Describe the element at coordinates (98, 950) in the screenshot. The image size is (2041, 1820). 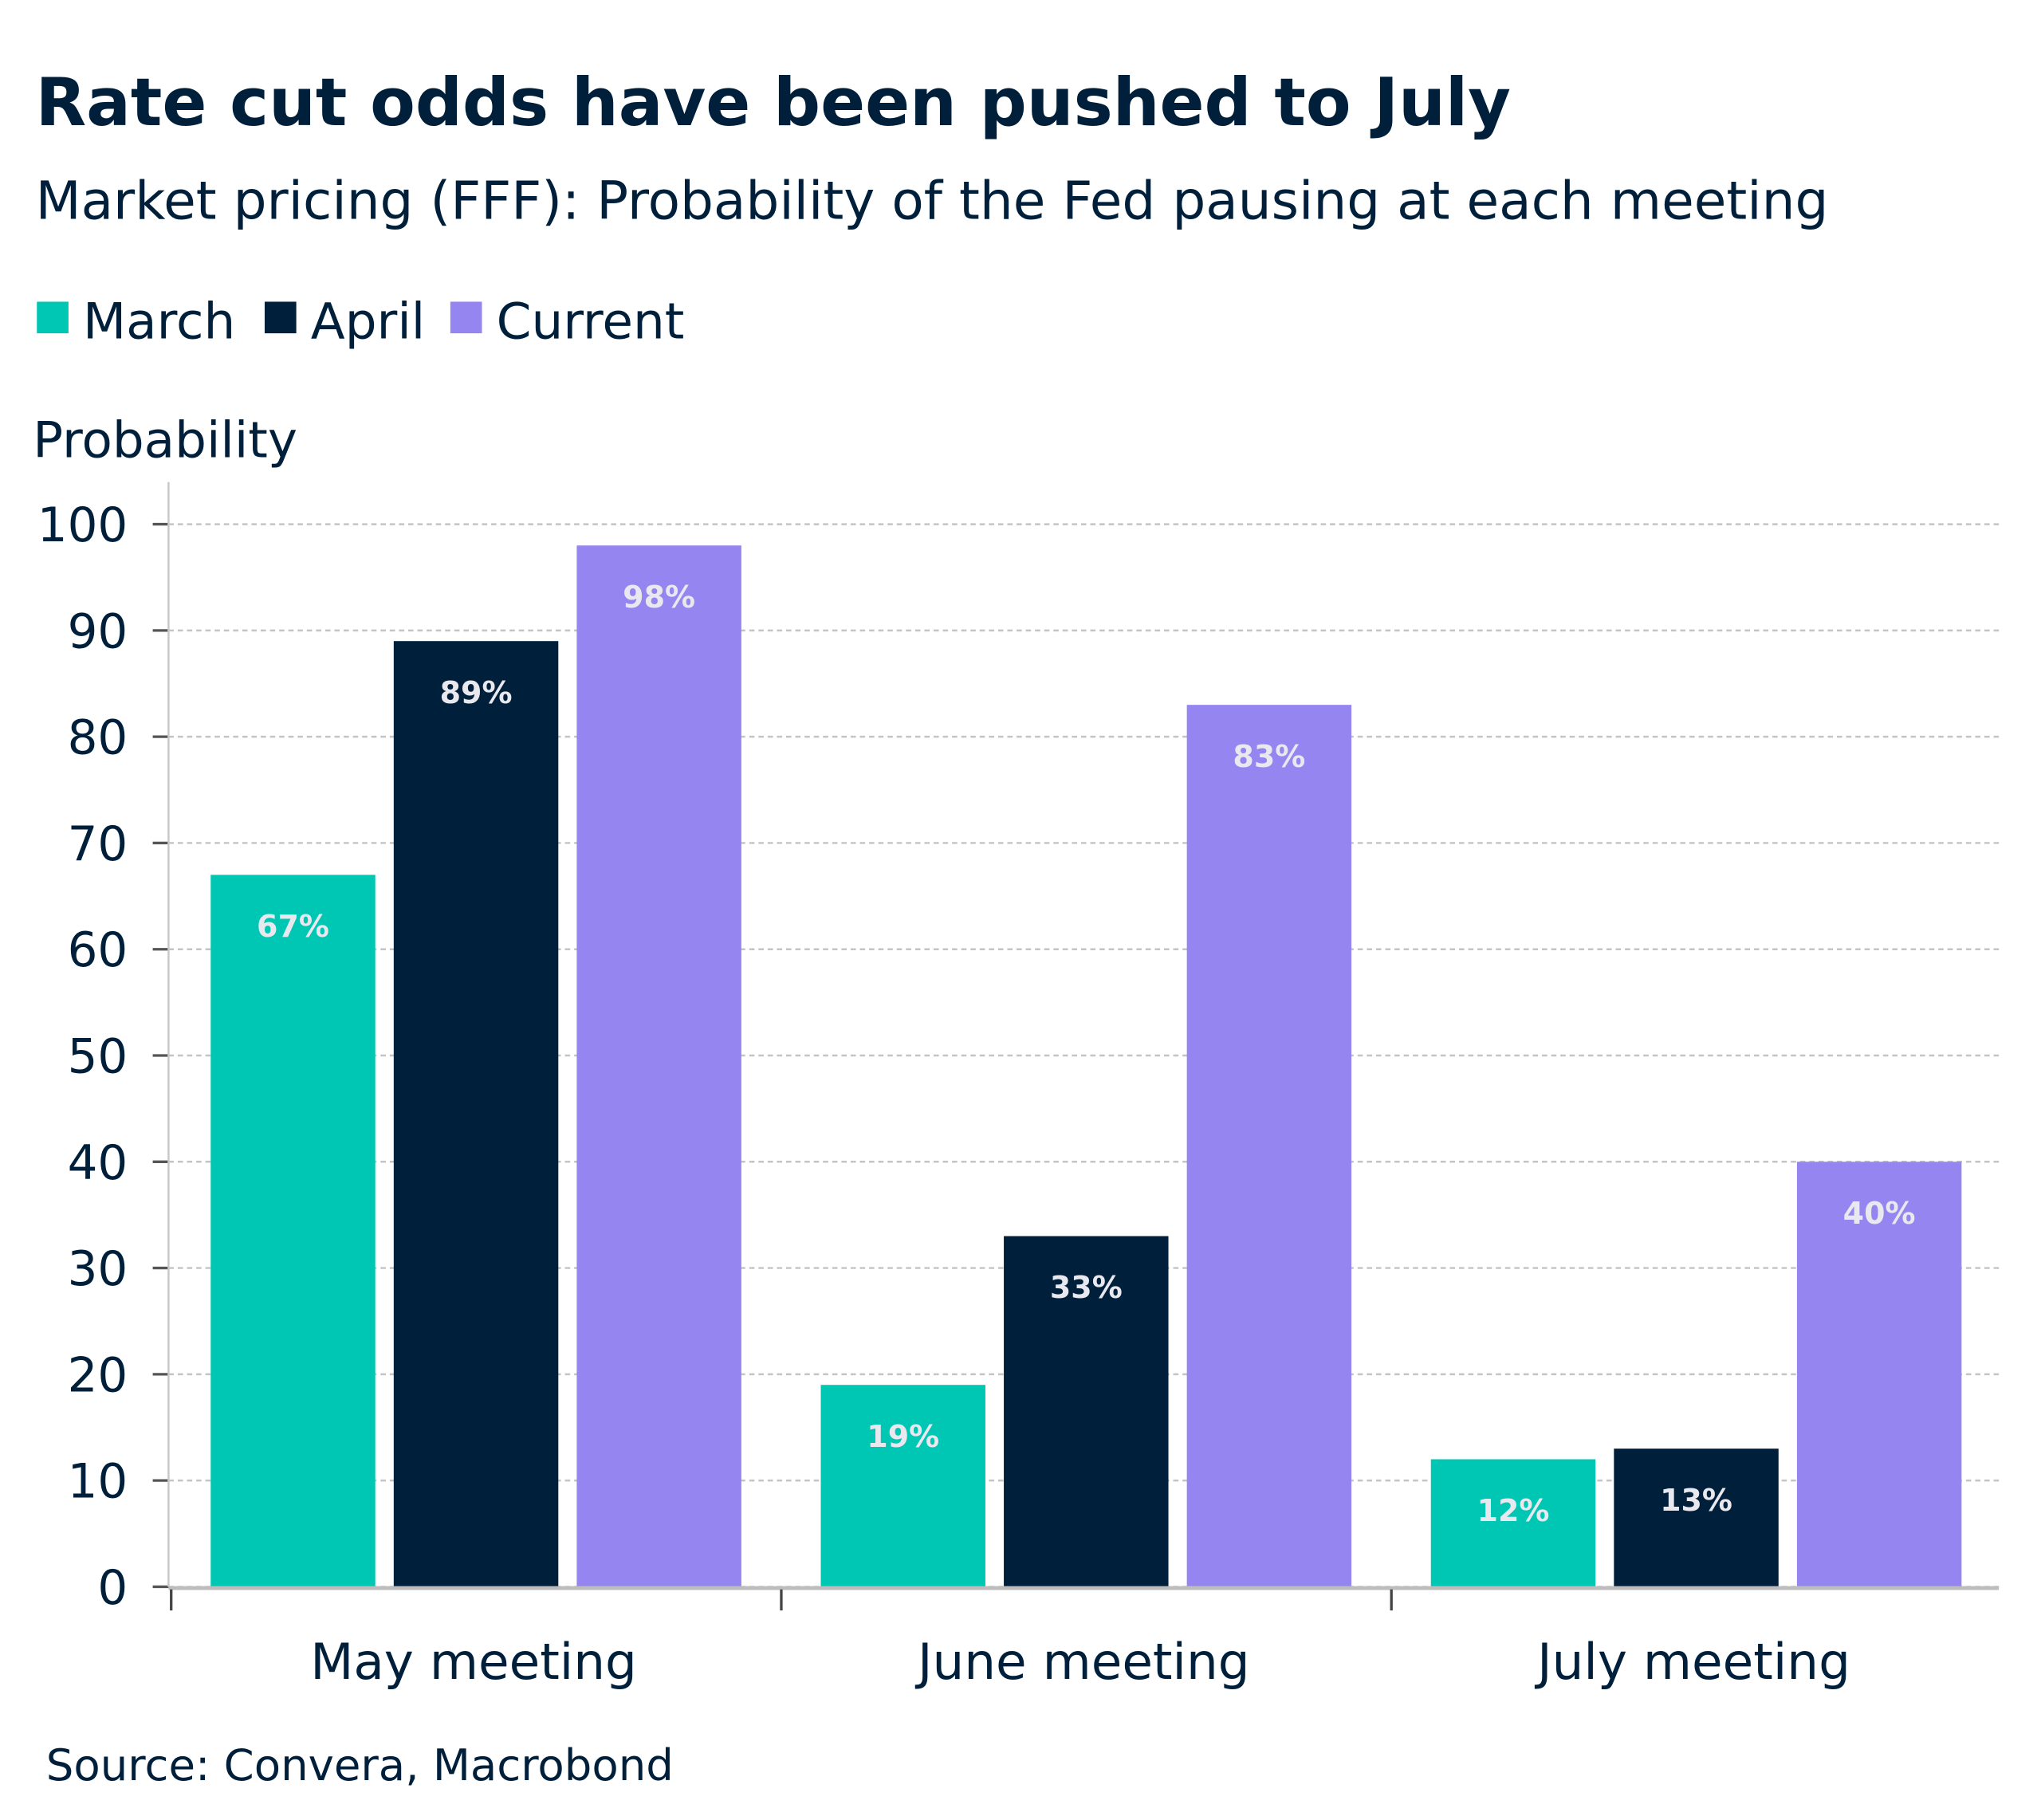
I see `y-tick-label: 60` at that location.